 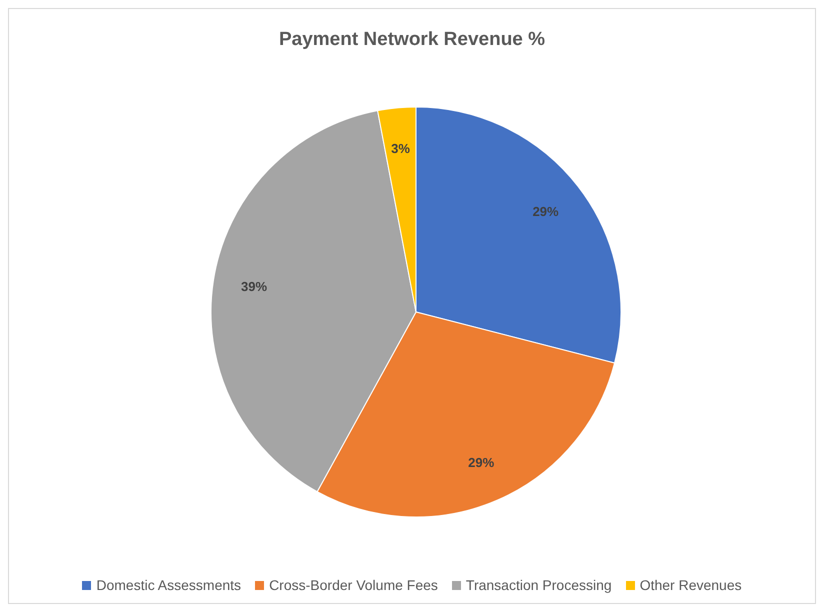 I want to click on legend-label: Other Revenues, so click(x=691, y=585).